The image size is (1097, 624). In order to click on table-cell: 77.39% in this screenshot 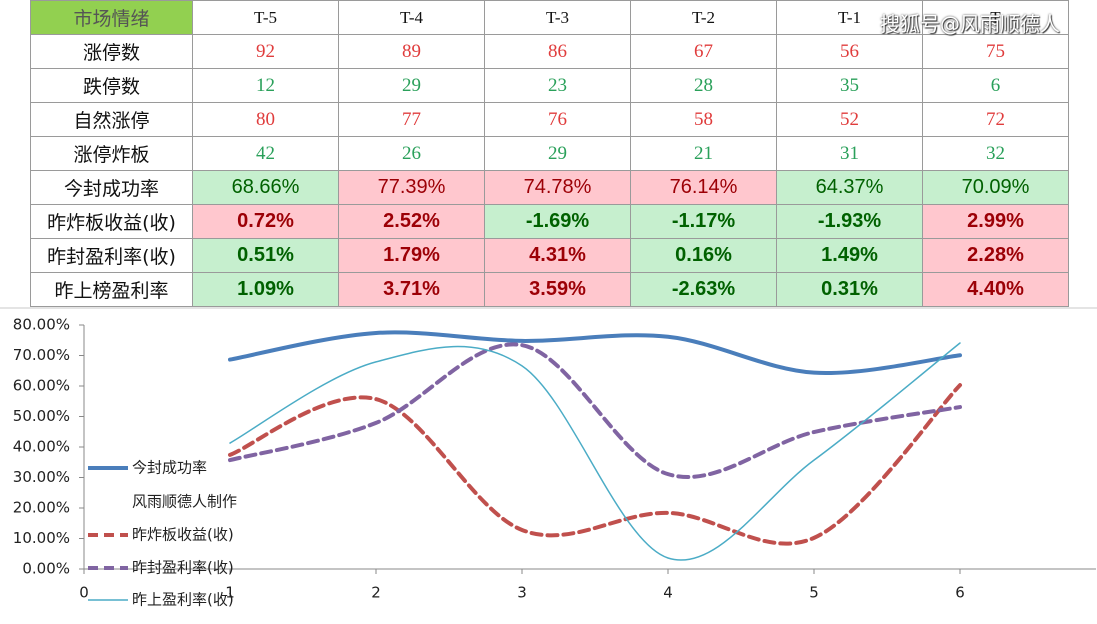, I will do `click(411, 187)`.